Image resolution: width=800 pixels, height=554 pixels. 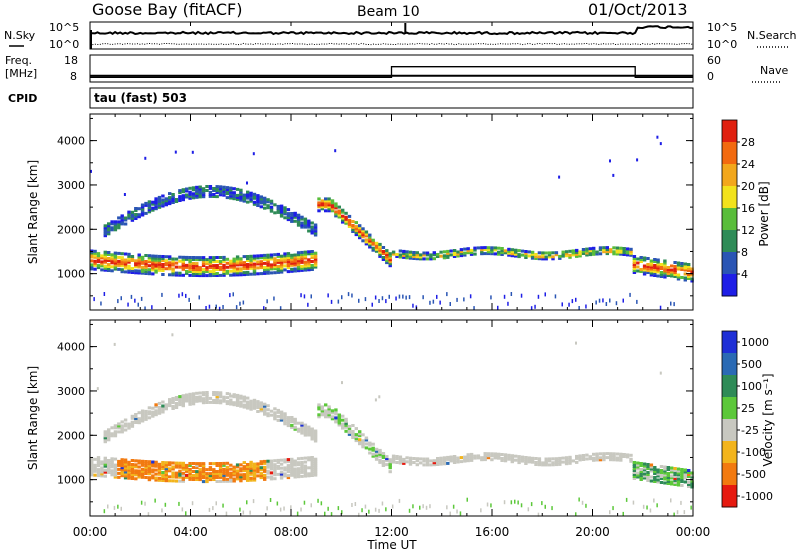 I want to click on noise-search-line, so click(x=391, y=44).